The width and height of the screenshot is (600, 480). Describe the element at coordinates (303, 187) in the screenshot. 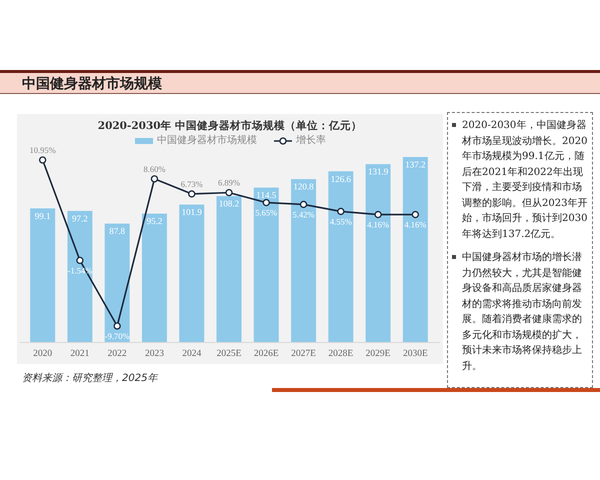

I see `data-label: 120.8` at that location.